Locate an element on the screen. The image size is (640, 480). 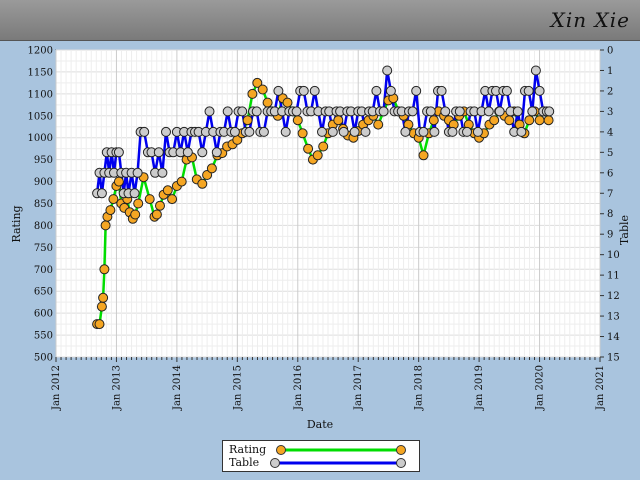
legend-marker-table-start is located at coordinates (275, 463).